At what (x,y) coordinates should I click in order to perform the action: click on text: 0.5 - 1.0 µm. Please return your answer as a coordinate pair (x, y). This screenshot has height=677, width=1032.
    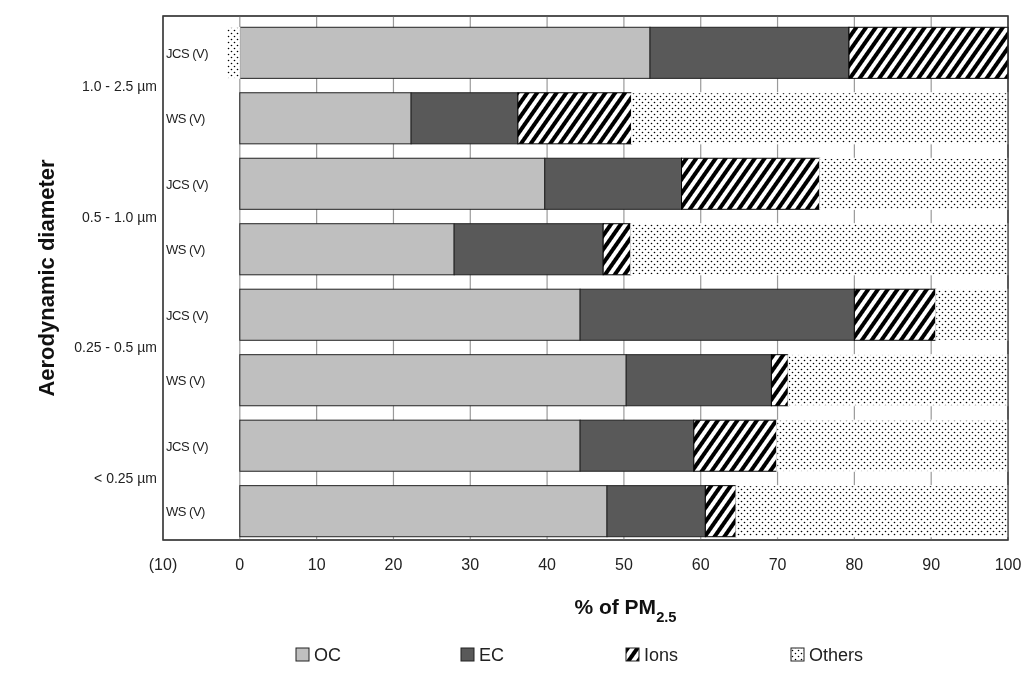
    Looking at the image, I should click on (119, 216).